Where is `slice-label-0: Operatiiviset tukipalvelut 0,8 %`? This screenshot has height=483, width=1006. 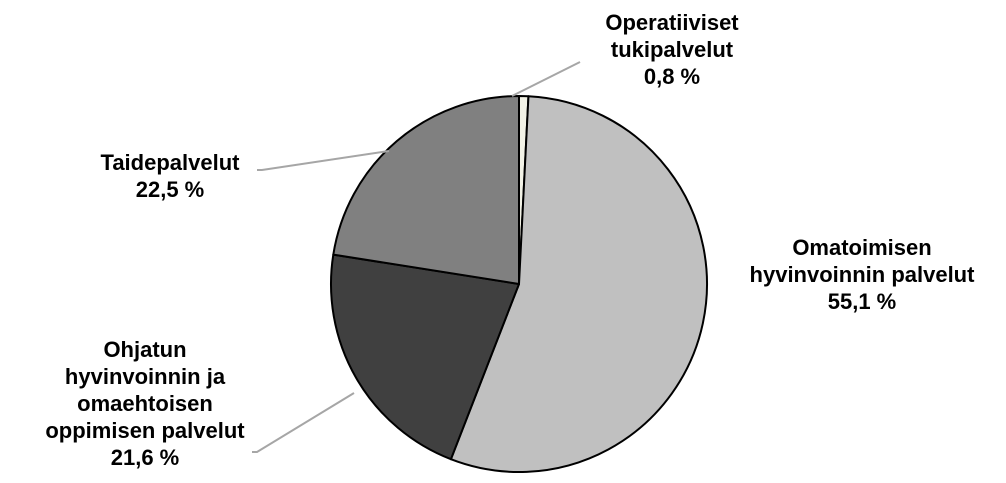
slice-label-0: Operatiiviset tukipalvelut 0,8 % is located at coordinates (672, 49).